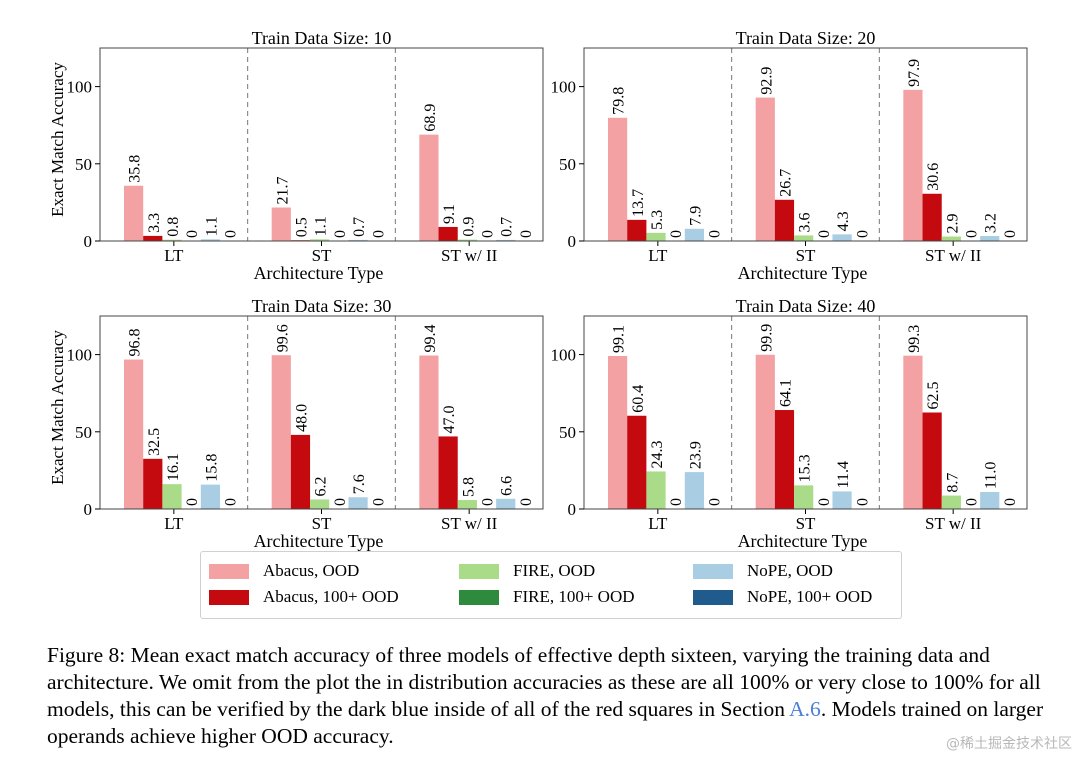 The height and width of the screenshot is (759, 1080). Describe the element at coordinates (914, 73) in the screenshot. I see `bar-label: 97.9` at that location.